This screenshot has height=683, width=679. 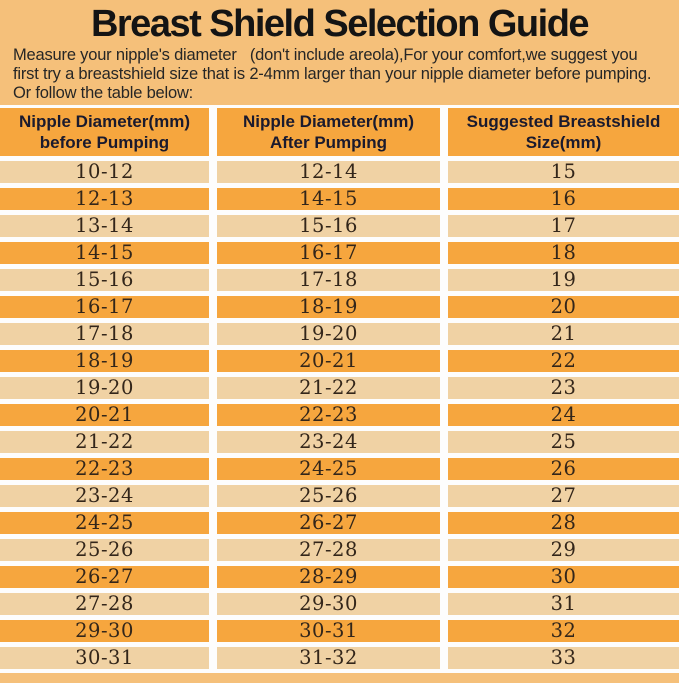 I want to click on cell-size: 32, so click(x=563, y=631).